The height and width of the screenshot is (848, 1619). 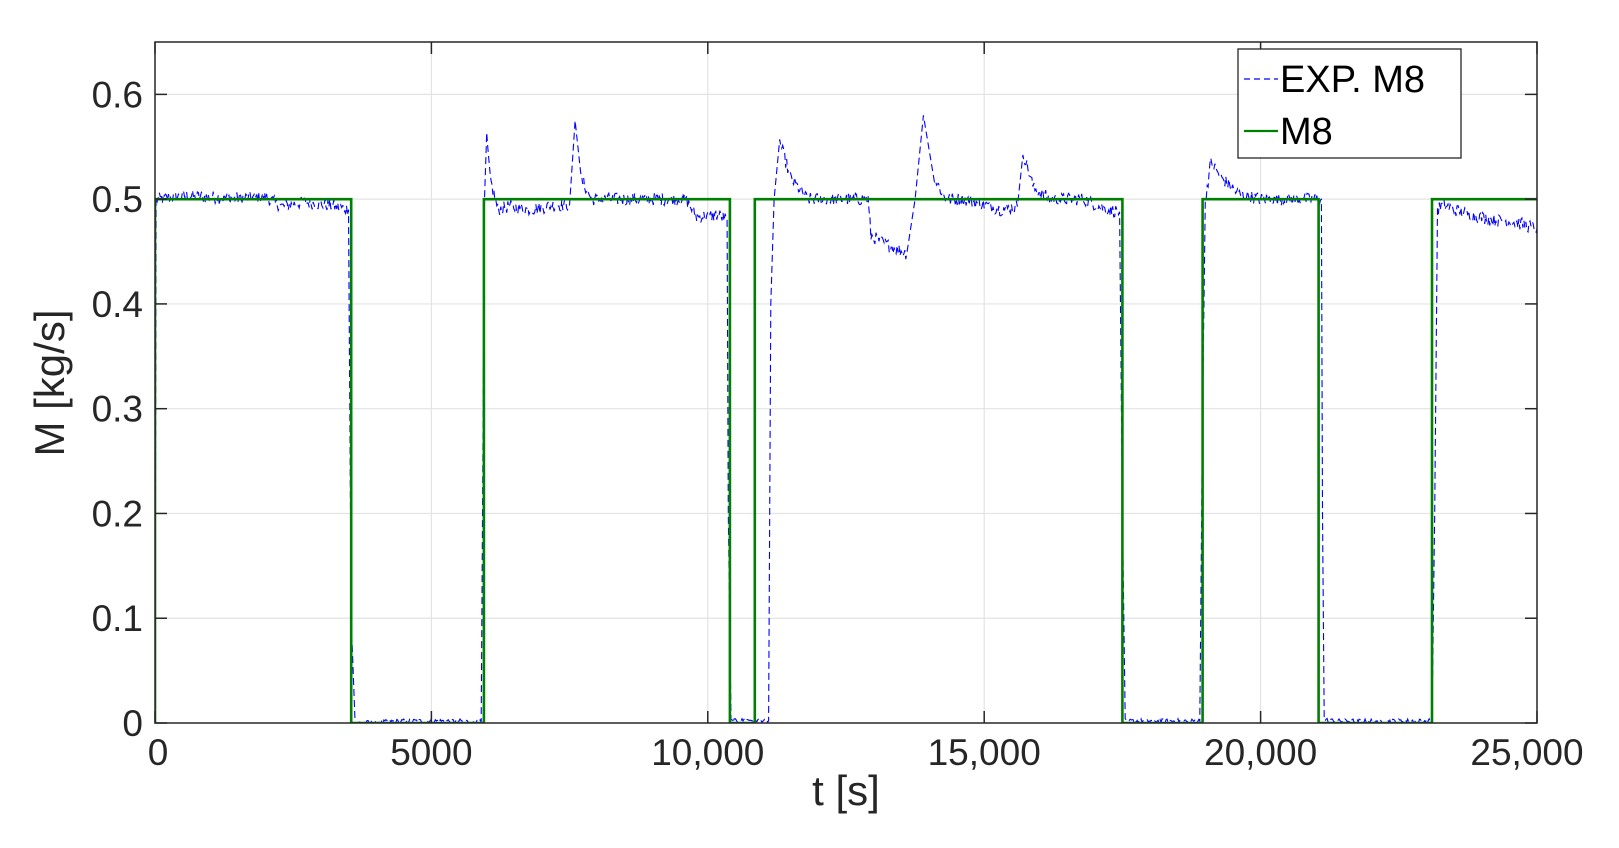 I want to click on y-axis-label: M [kg/s], so click(x=49, y=382).